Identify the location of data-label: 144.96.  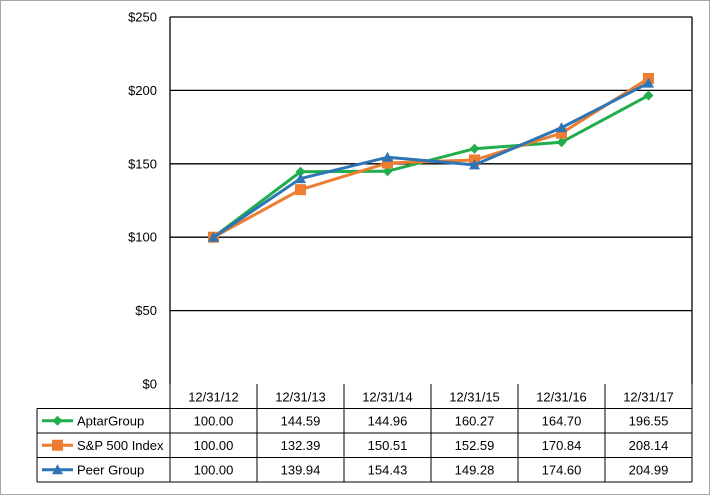
(388, 420).